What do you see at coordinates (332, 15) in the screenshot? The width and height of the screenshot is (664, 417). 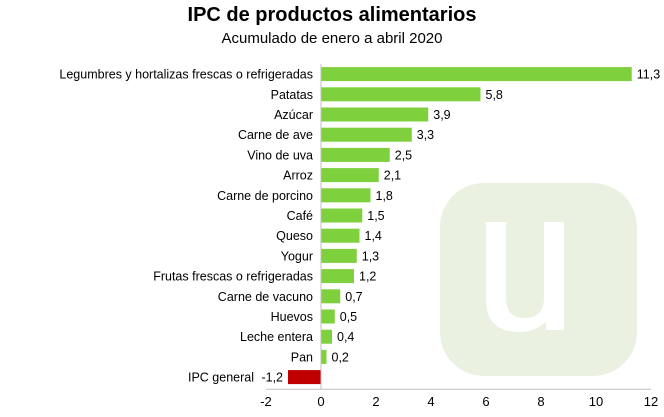 I see `chart-title: IPC de productos alimentarios` at bounding box center [332, 15].